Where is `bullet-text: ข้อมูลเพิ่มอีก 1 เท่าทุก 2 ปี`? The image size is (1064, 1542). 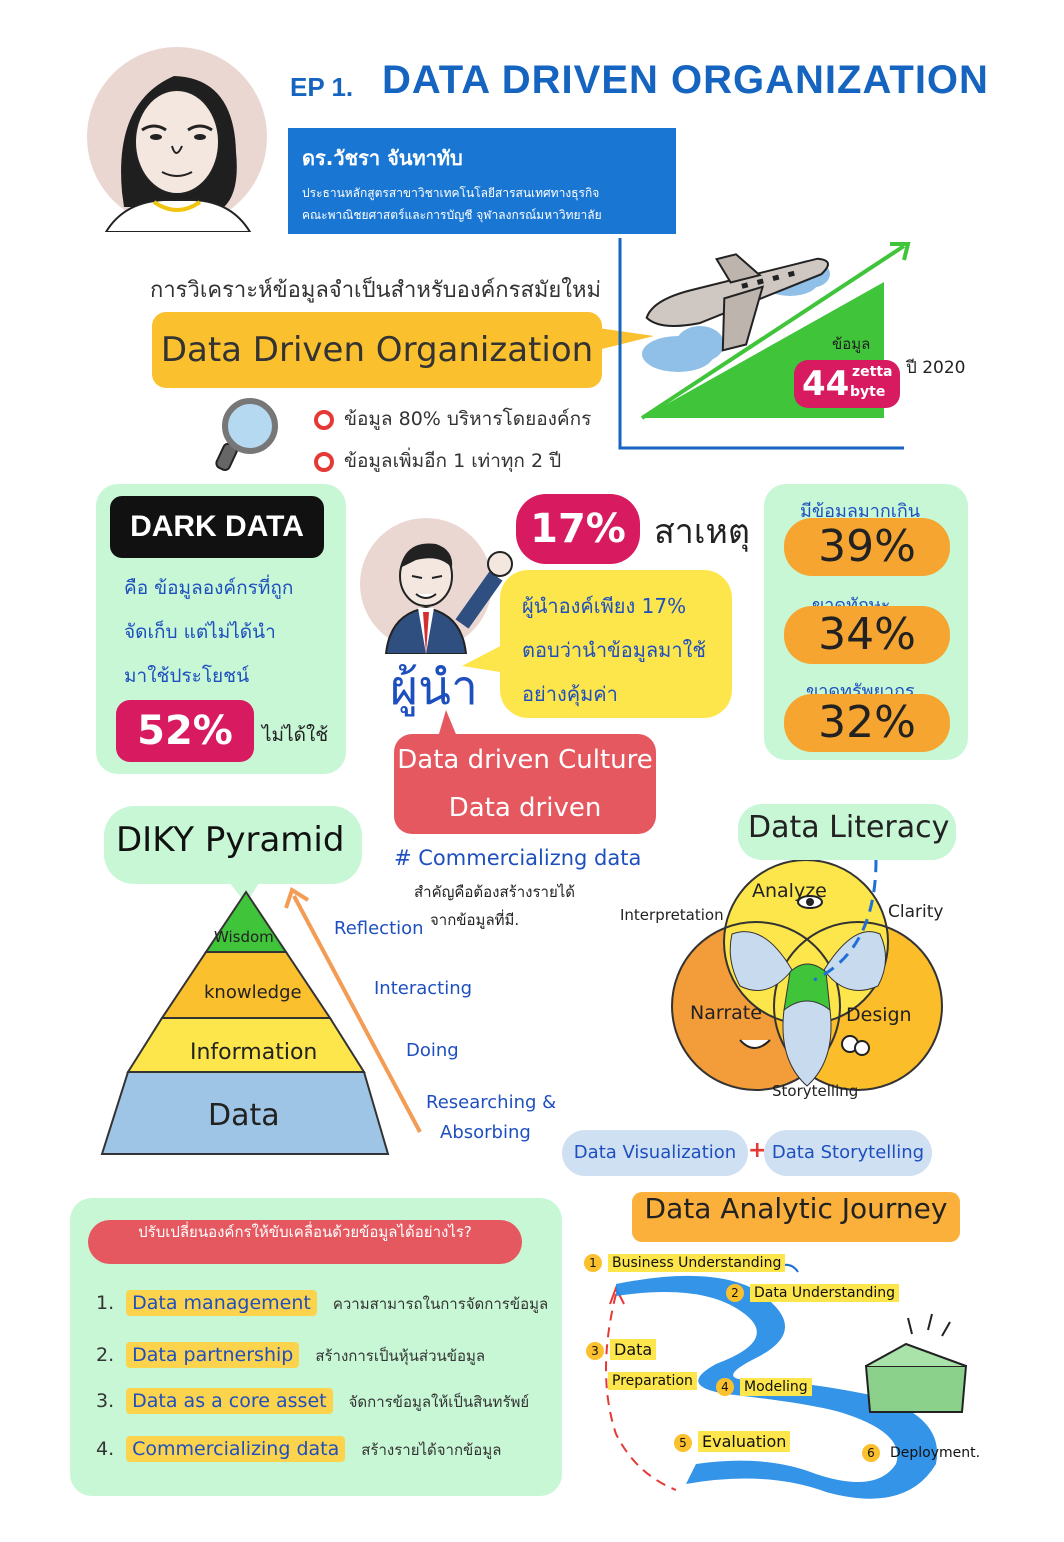 bullet-text: ข้อมูลเพิ่มอีก 1 เท่าทุก 2 ปี is located at coordinates (453, 461).